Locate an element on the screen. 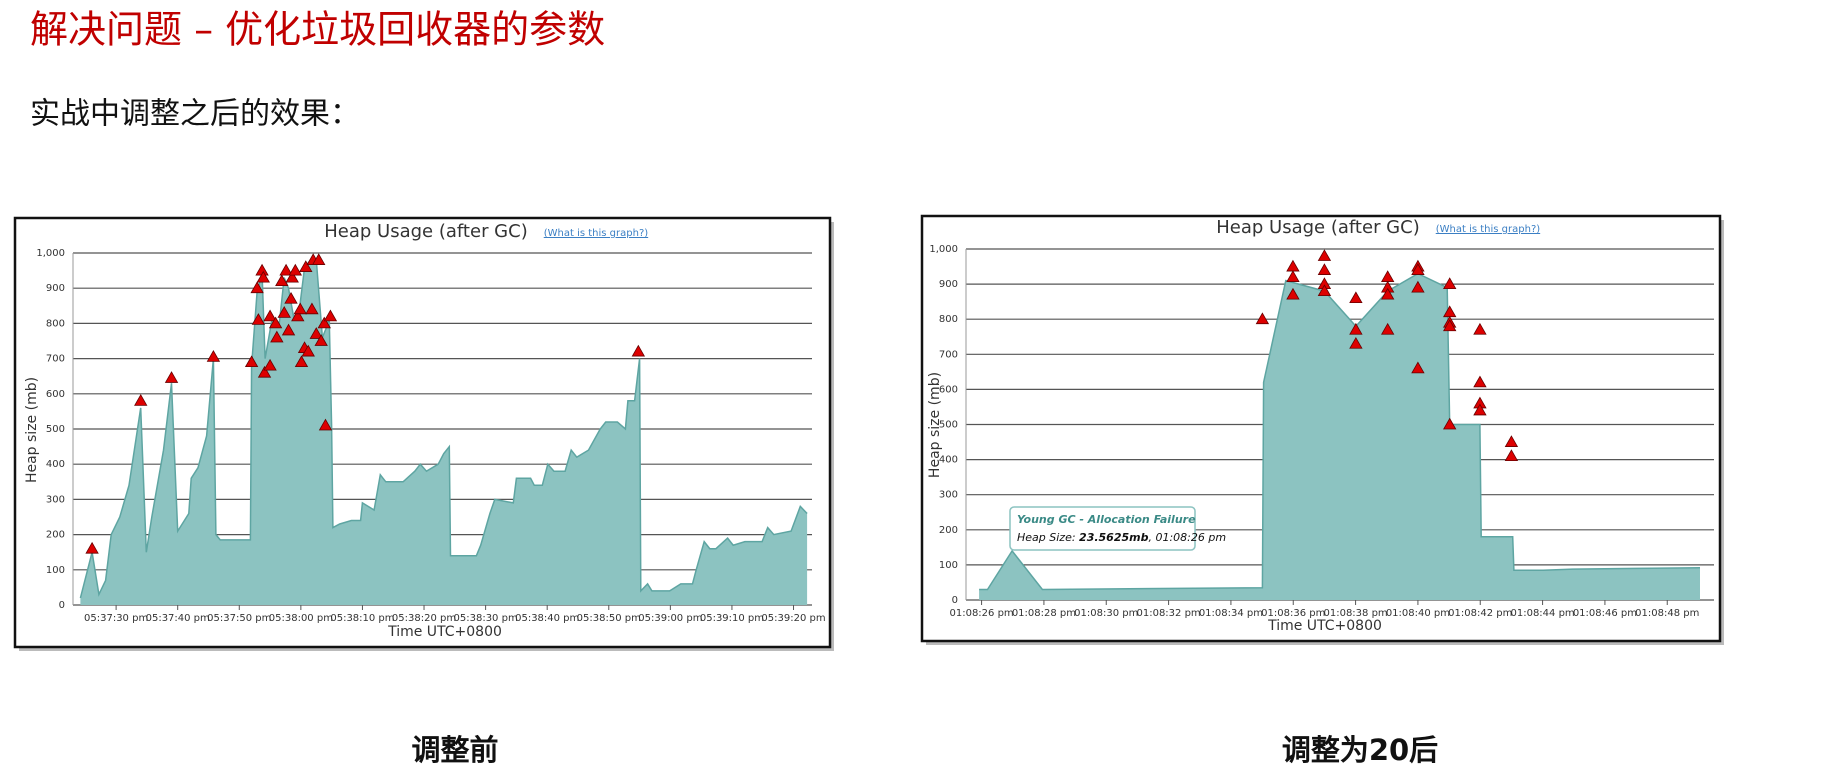 Image resolution: width=1834 pixels, height=784 pixels. x-tick-label: 01:08:38 pm is located at coordinates (1355, 613).